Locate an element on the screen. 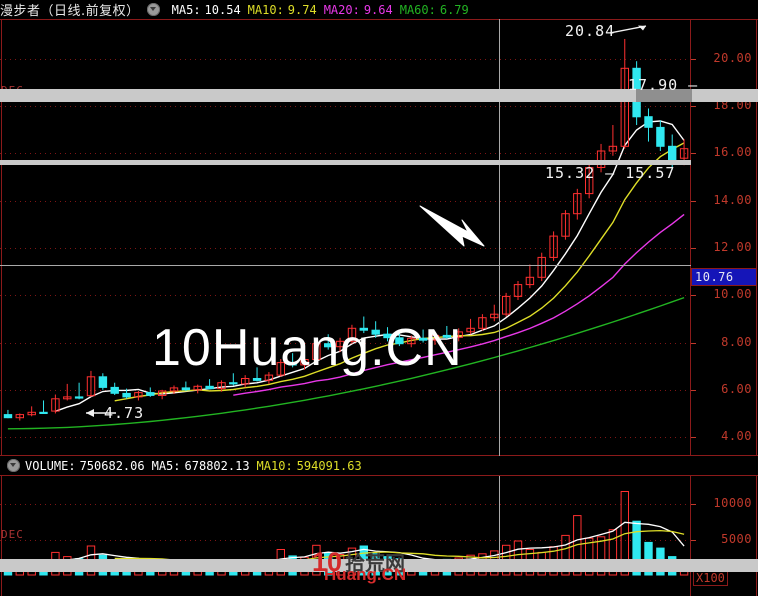  symbol-title: 漫步者（日线.前复权） is located at coordinates (70, 11).